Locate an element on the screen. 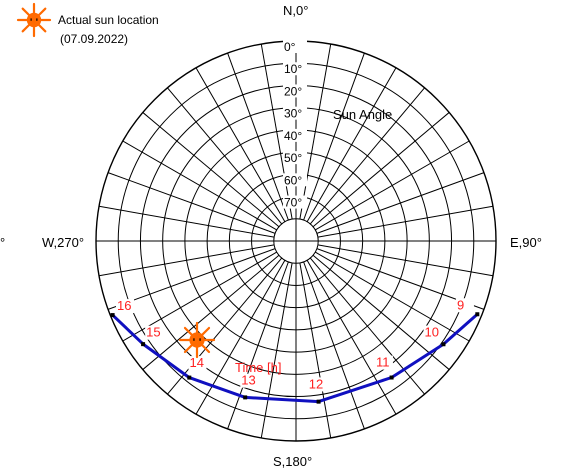 This screenshot has height=472, width=562. elevation-tick-label: 30° is located at coordinates (293, 114).